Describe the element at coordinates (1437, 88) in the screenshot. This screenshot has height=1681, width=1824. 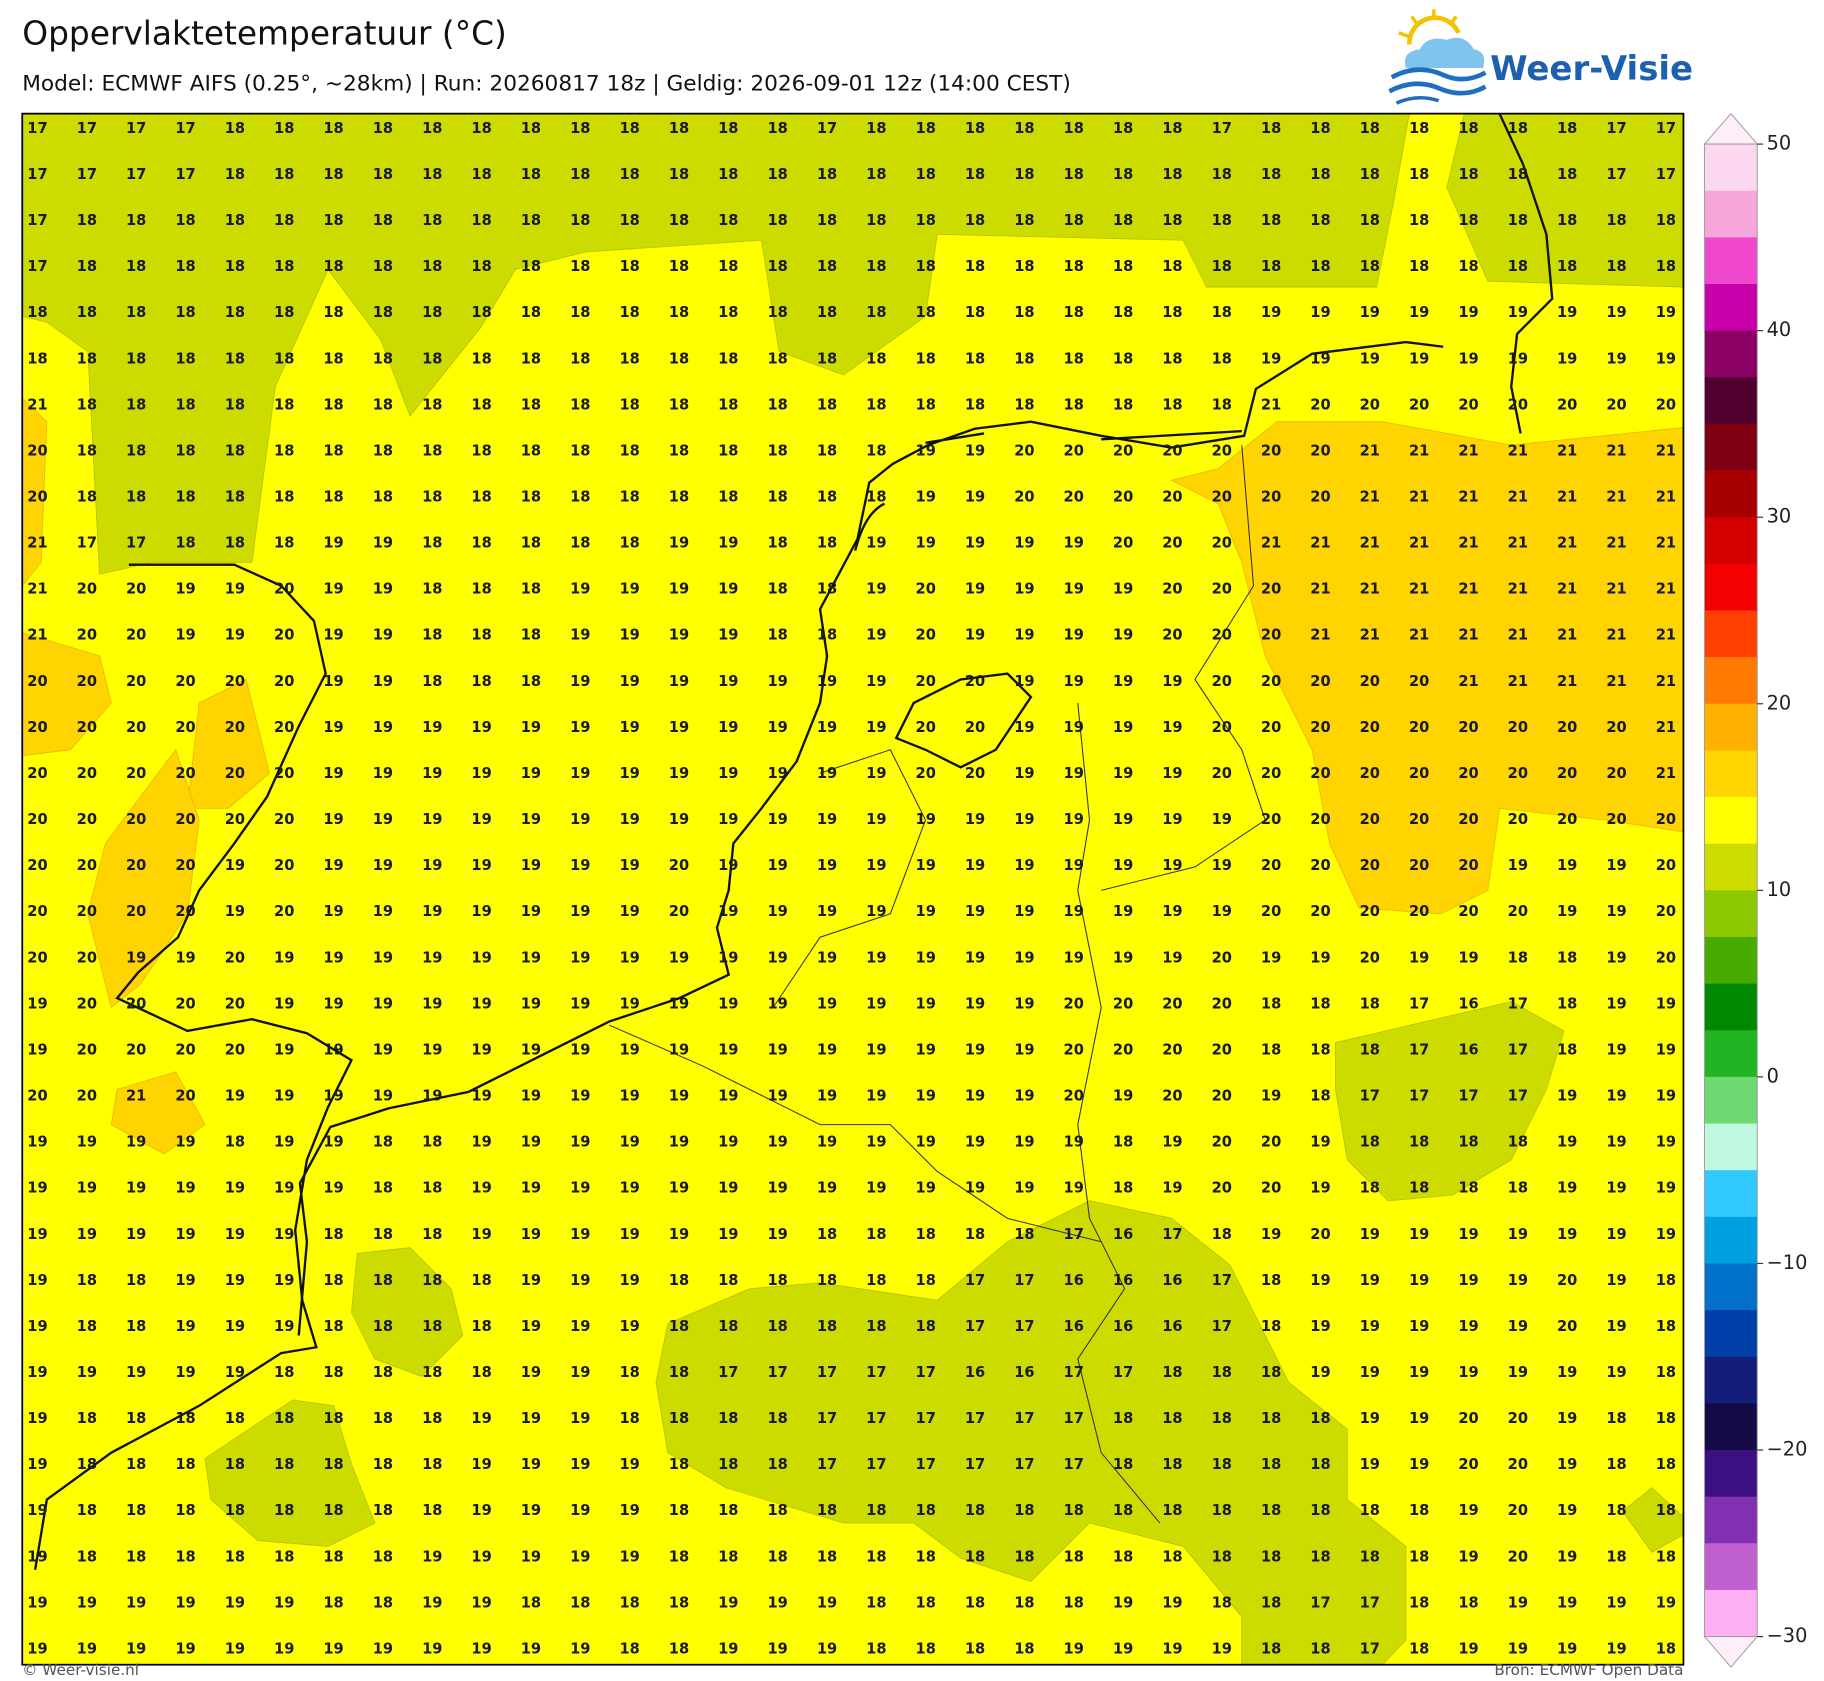
I see `logo-wave` at that location.